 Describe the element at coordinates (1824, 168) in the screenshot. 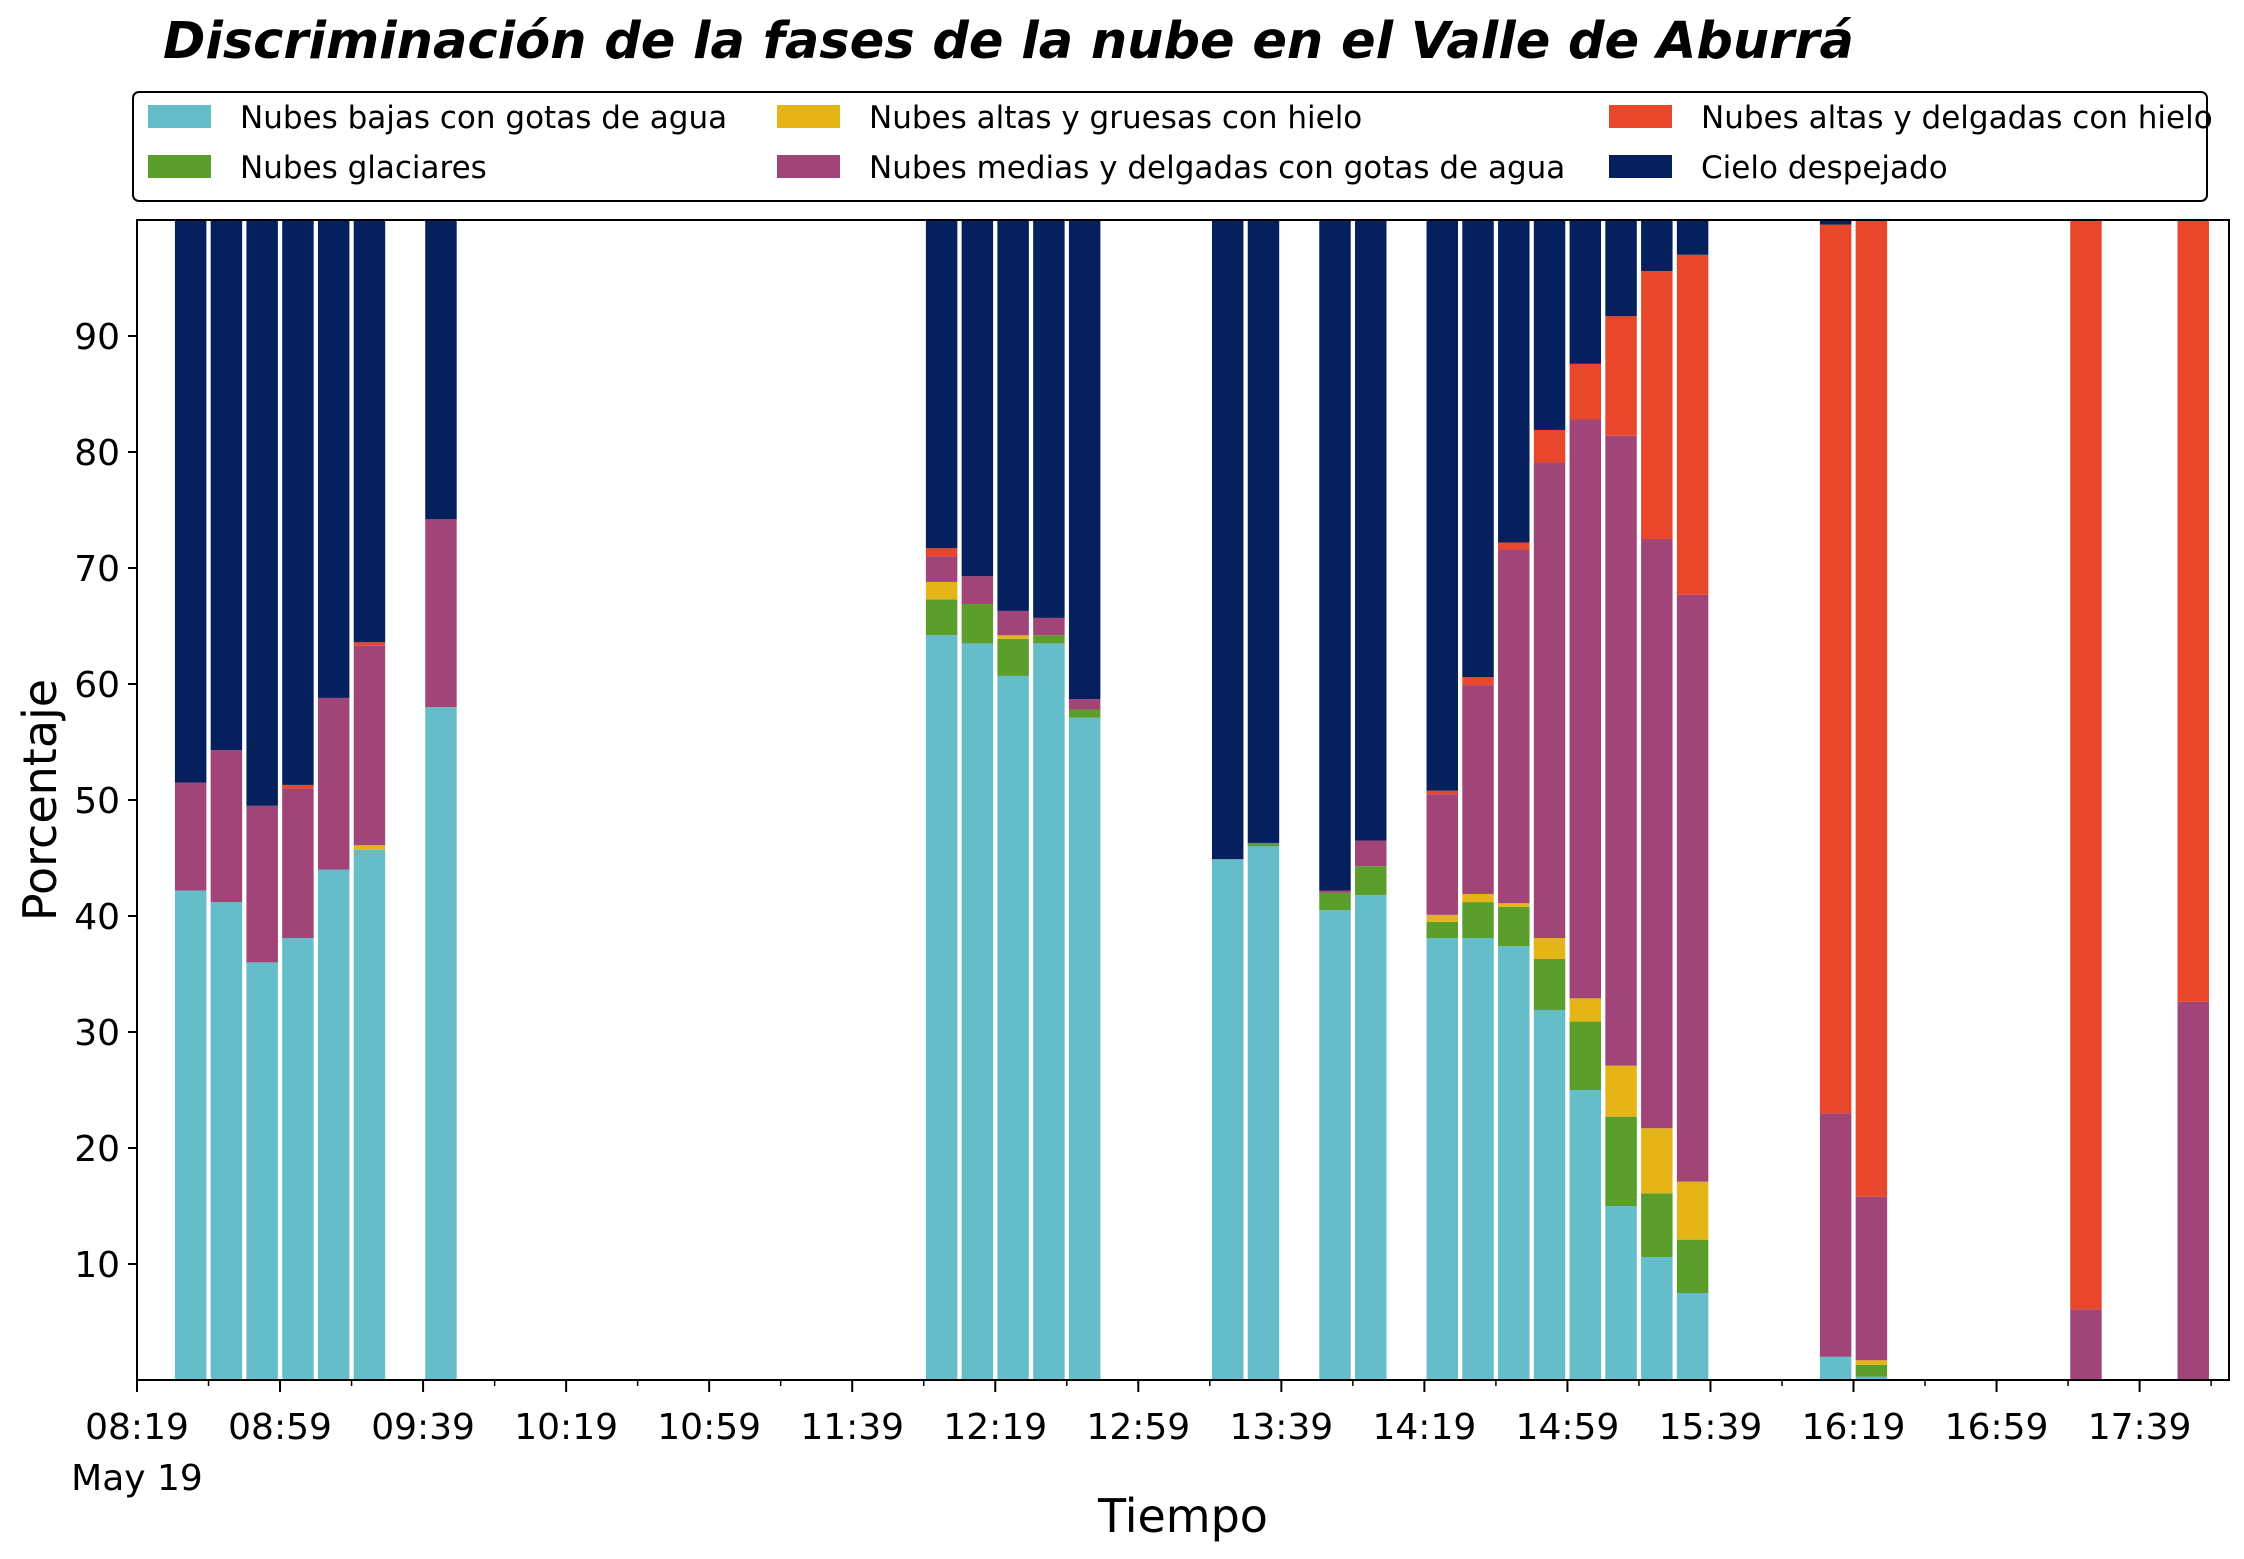

I see `legend-label: Cielo despejado` at that location.